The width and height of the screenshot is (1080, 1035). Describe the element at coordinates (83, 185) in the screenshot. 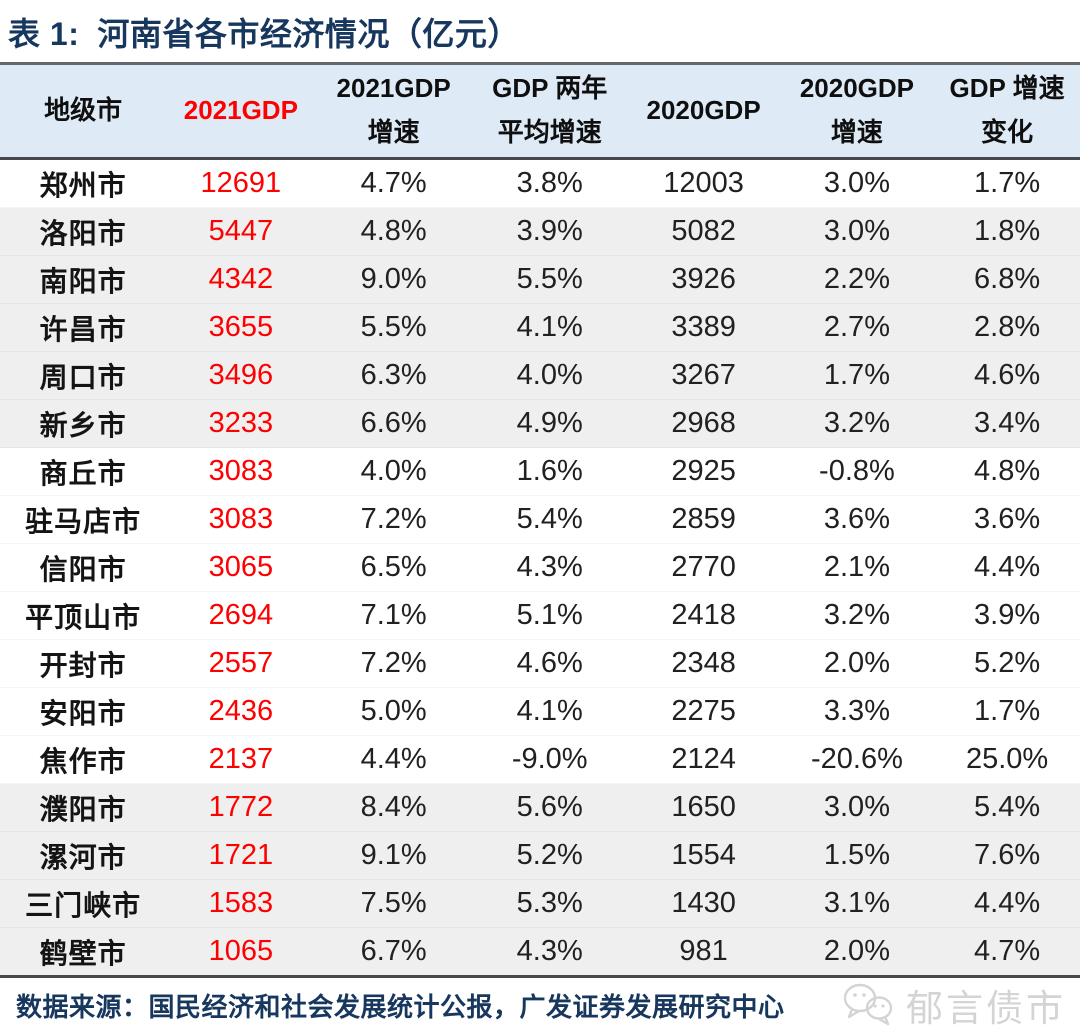

I see `city-cell: 郑州市` at that location.